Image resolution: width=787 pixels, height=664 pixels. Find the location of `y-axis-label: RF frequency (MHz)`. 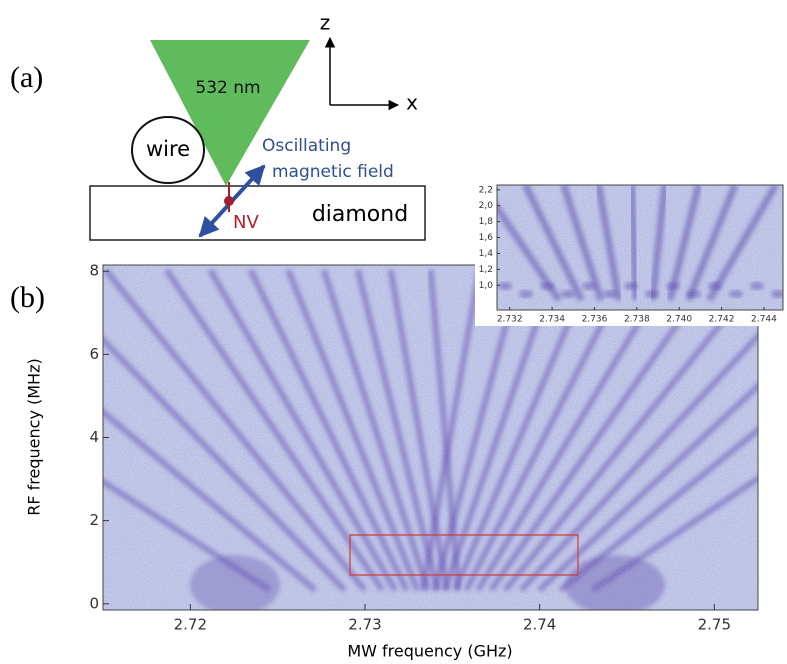

y-axis-label: RF frequency (MHz) is located at coordinates (34, 436).